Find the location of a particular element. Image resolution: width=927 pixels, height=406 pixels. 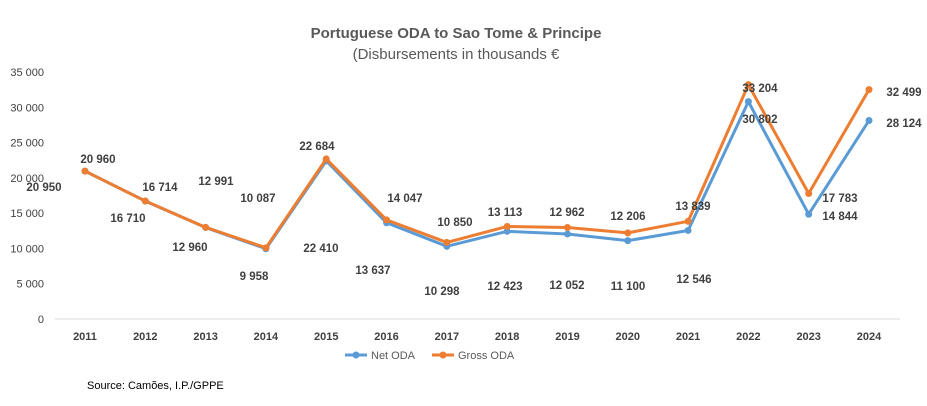

y-tick-label: 0 is located at coordinates (41, 320).